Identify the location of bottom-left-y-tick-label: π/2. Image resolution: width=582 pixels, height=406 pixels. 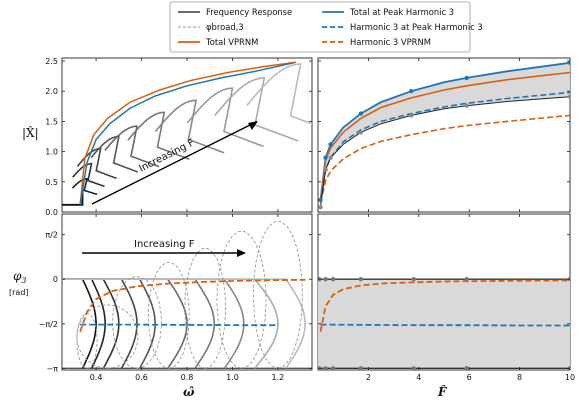
(51, 235).